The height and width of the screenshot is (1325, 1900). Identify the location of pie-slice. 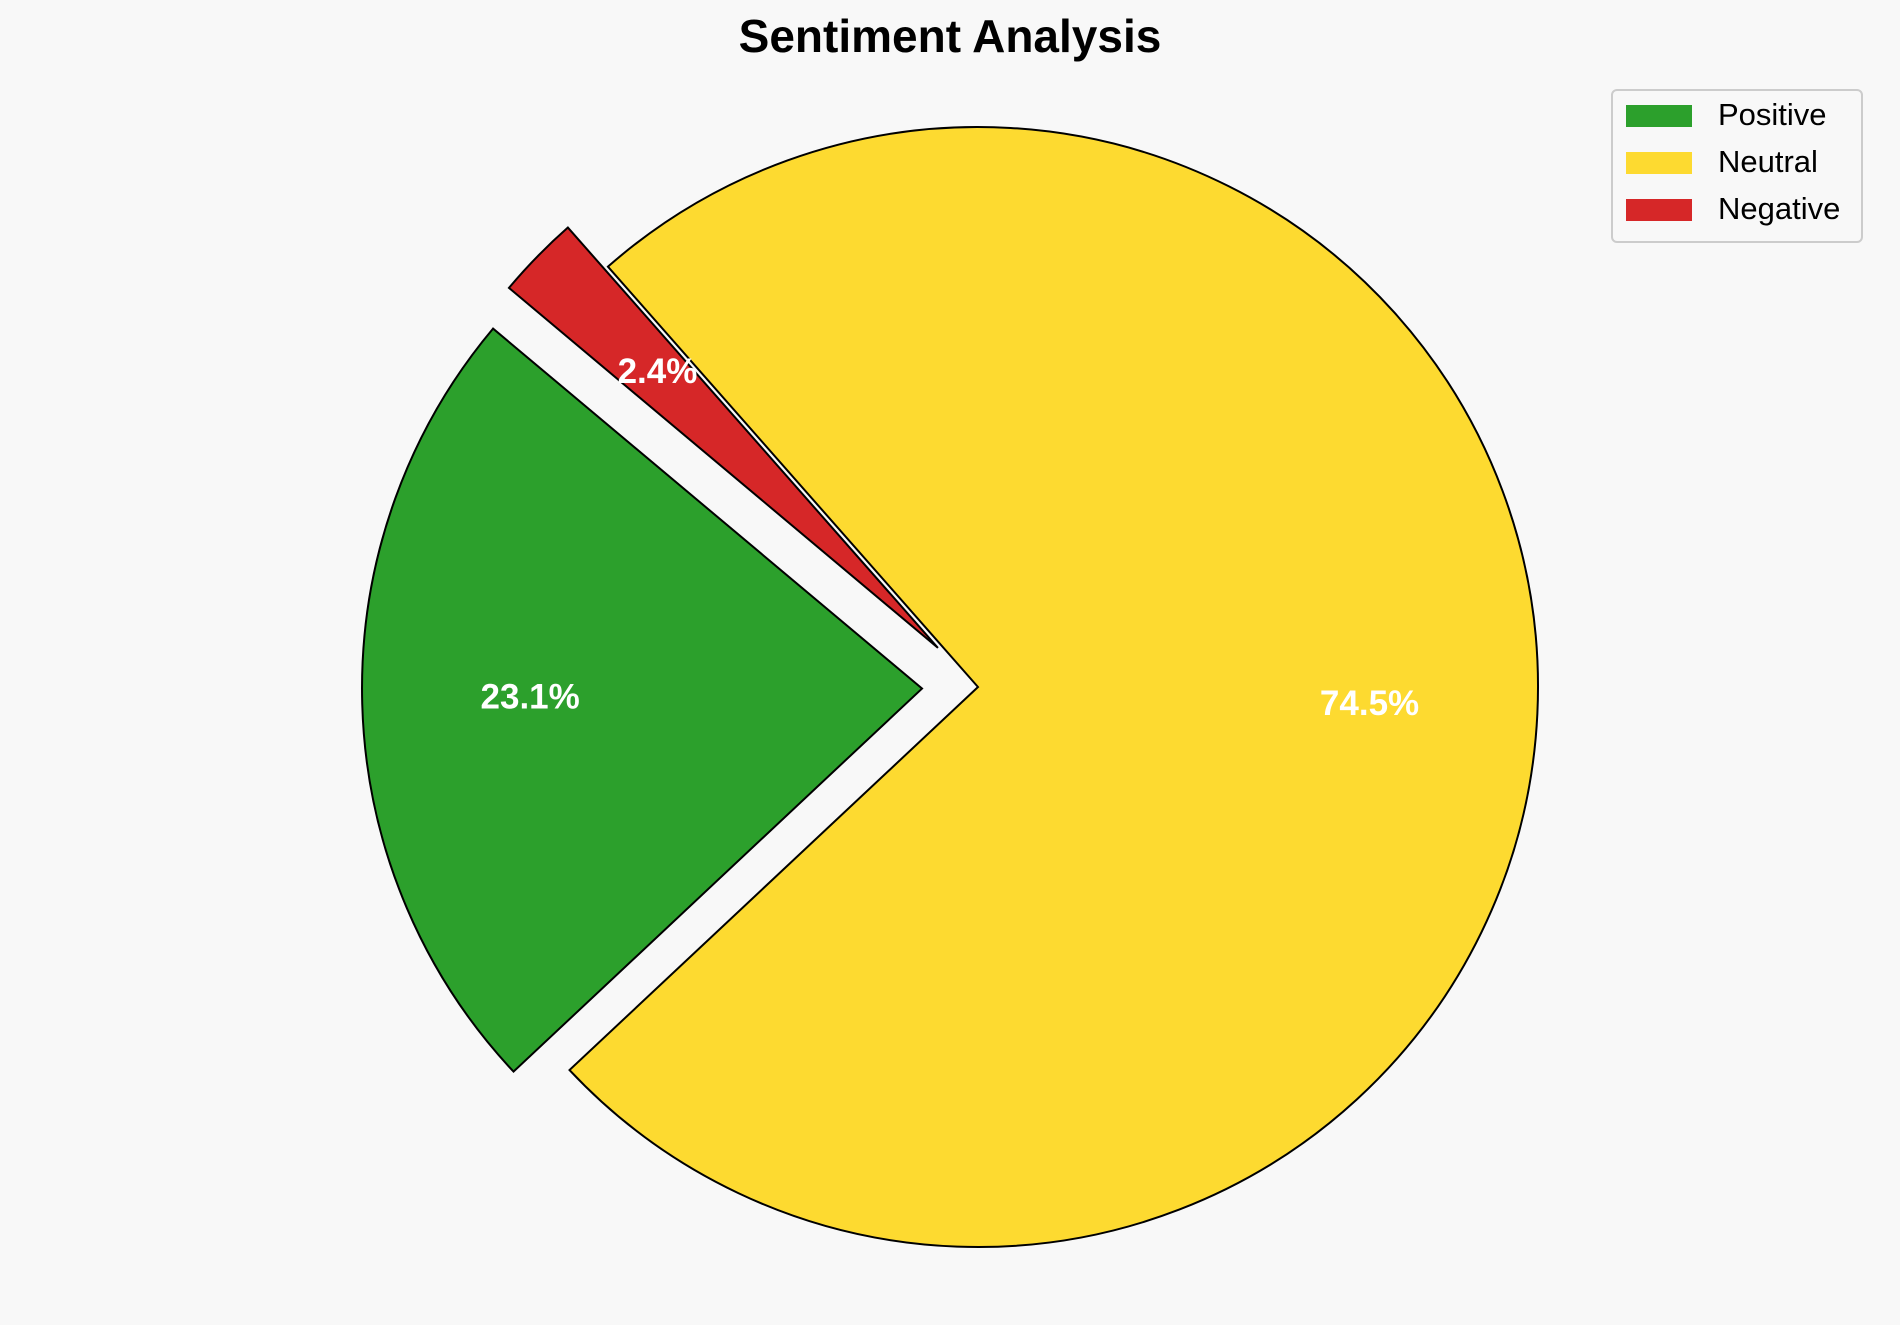
(723, 437).